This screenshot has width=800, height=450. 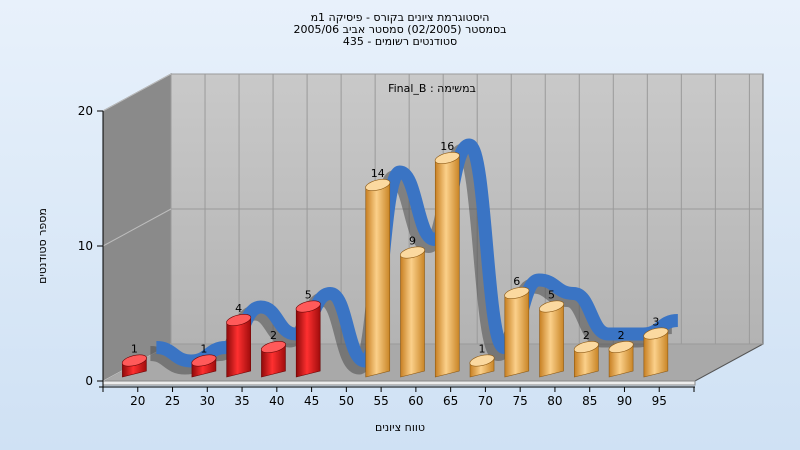 What do you see at coordinates (415, 401) in the screenshot?
I see `x-tick-label: 60` at bounding box center [415, 401].